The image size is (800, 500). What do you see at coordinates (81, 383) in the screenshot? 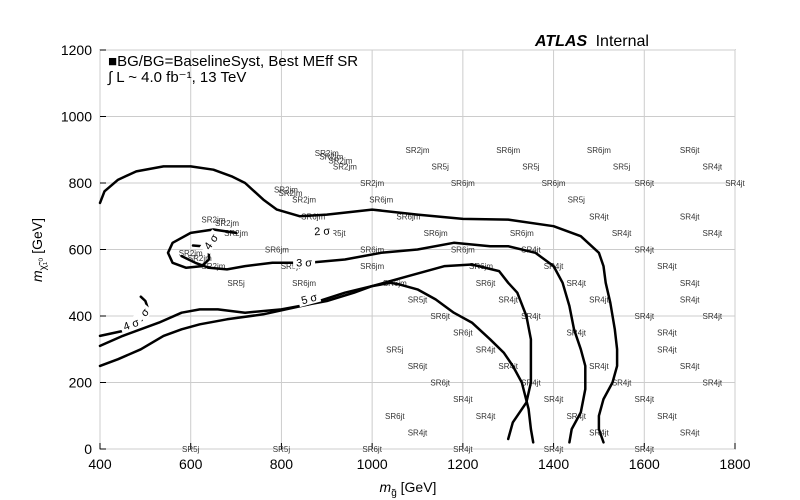
I see `y-tick-label: 200` at bounding box center [81, 383].